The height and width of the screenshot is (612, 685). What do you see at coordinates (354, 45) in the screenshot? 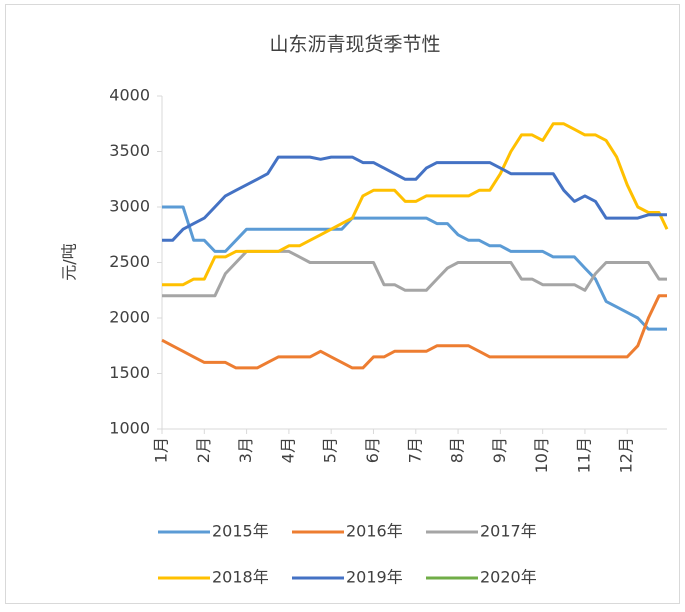
I see `chart-title: 山东沥青现货季节性` at bounding box center [354, 45].